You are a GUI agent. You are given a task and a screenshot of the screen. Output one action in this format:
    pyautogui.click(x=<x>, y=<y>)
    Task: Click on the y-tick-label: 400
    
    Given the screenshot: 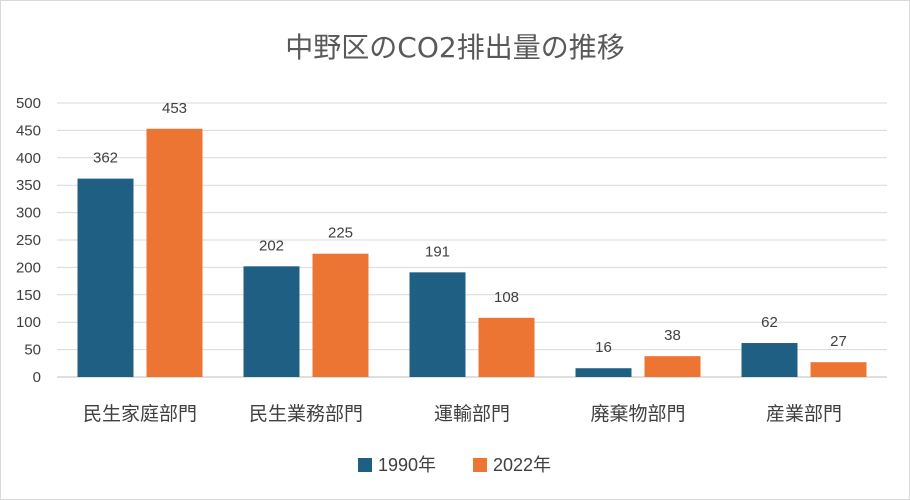 What is the action you would take?
    pyautogui.click(x=28, y=158)
    